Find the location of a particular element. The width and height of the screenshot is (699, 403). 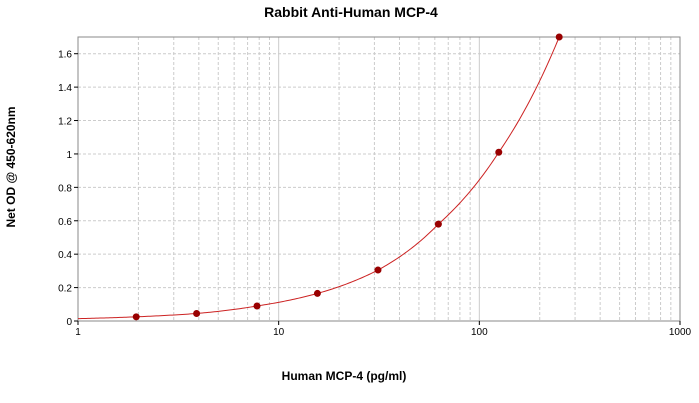

y-axis-ticks: 0 0.2 0.4 0.6 0.8 1 1.2 1.4 1.6 is located at coordinates (68, 189).